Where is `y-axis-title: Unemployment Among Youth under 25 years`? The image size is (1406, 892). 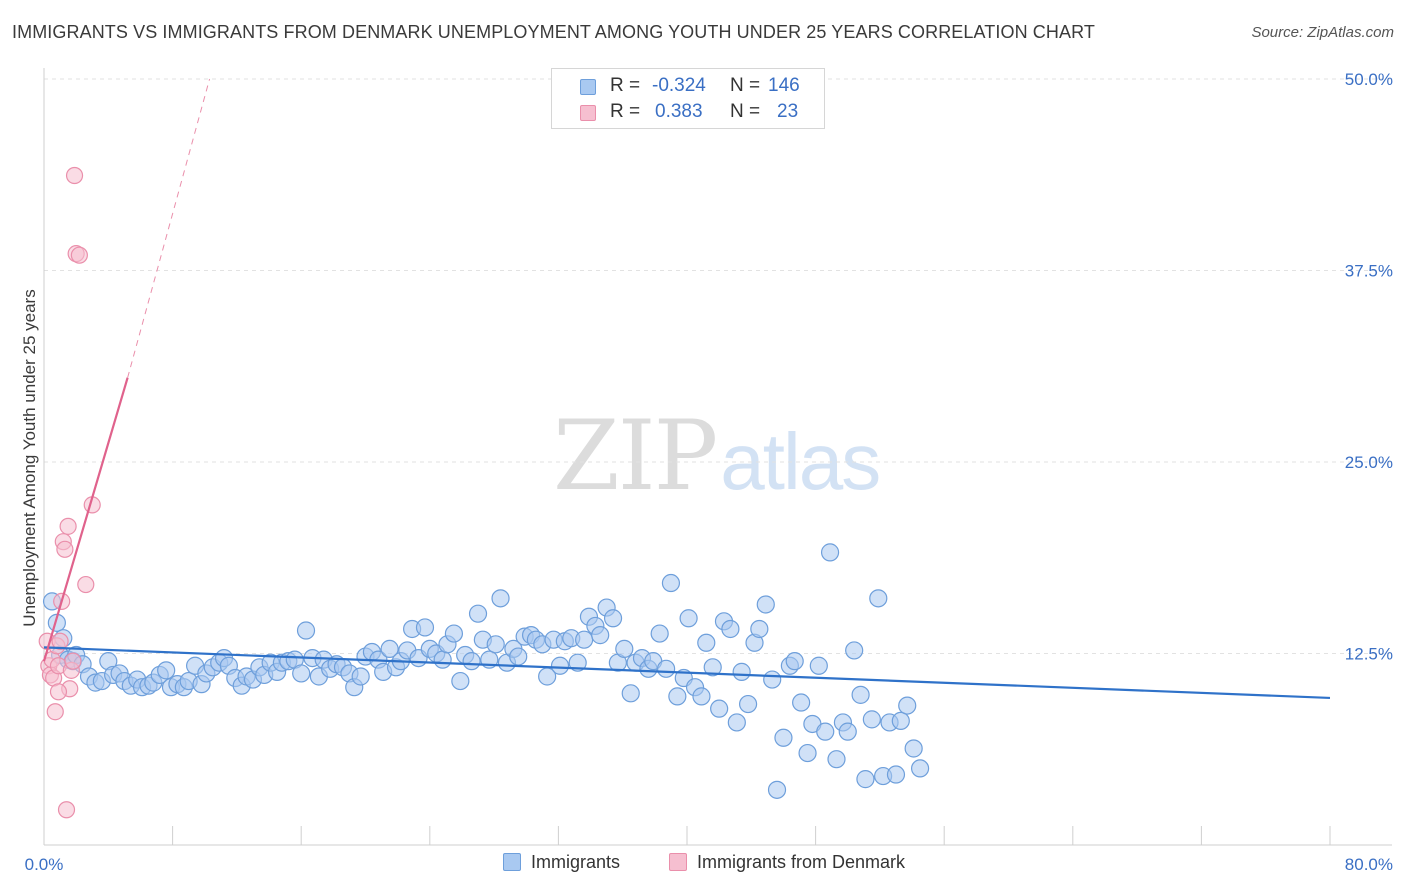
y-axis-title: Unemployment Among Youth under 25 years is located at coordinates (29, 458).